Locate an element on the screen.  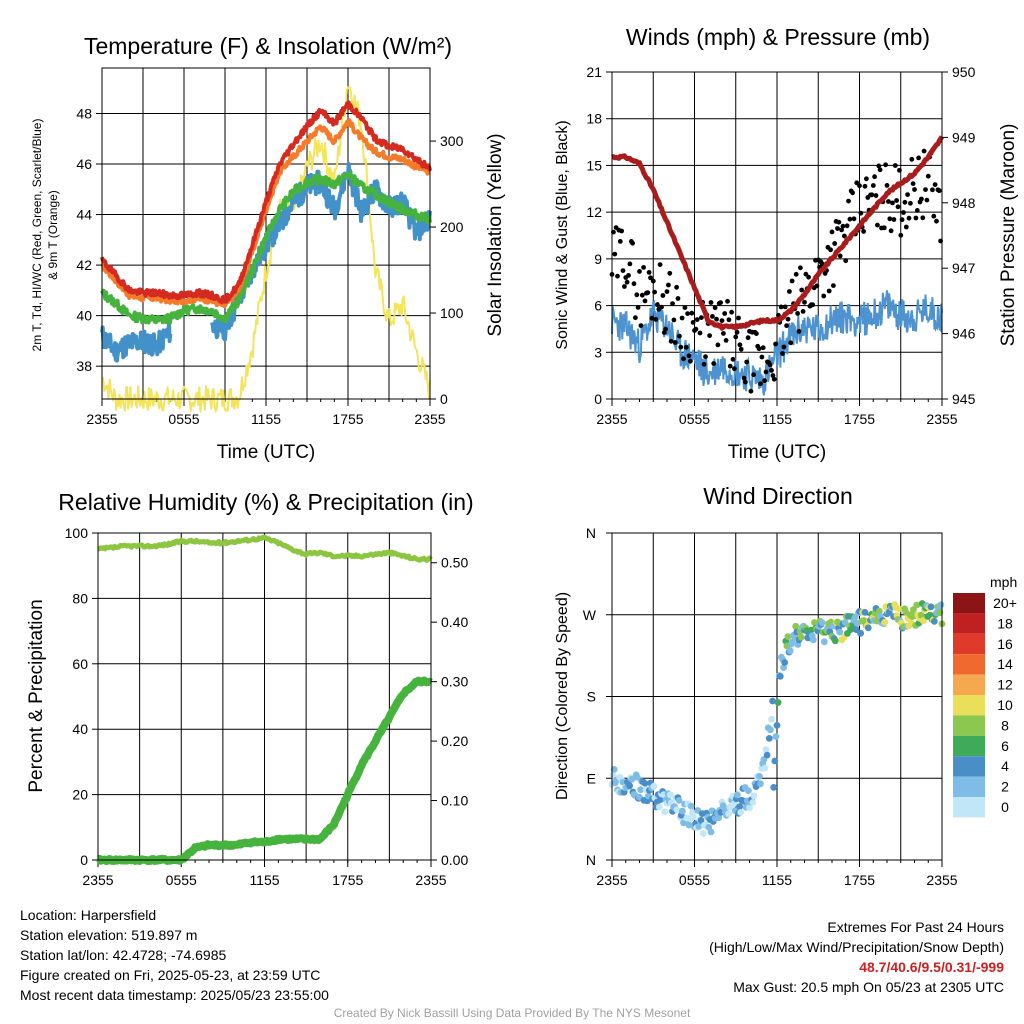
y2-tick-label: 0.30 is located at coordinates (454, 682).